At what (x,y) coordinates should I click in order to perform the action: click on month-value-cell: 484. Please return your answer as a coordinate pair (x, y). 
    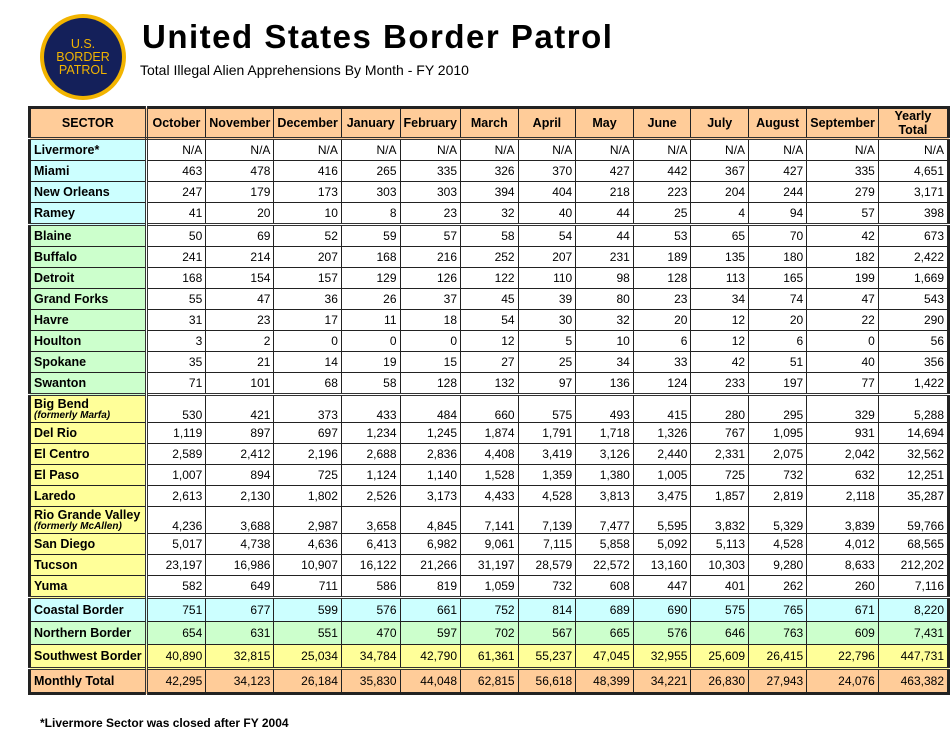
    Looking at the image, I should click on (430, 408).